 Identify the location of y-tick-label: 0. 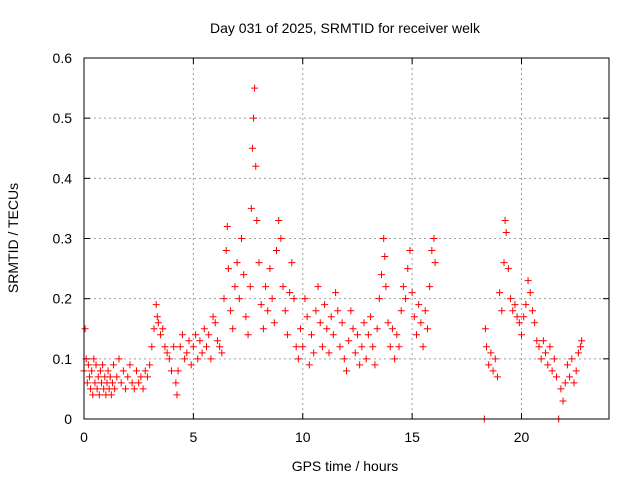
(68, 419).